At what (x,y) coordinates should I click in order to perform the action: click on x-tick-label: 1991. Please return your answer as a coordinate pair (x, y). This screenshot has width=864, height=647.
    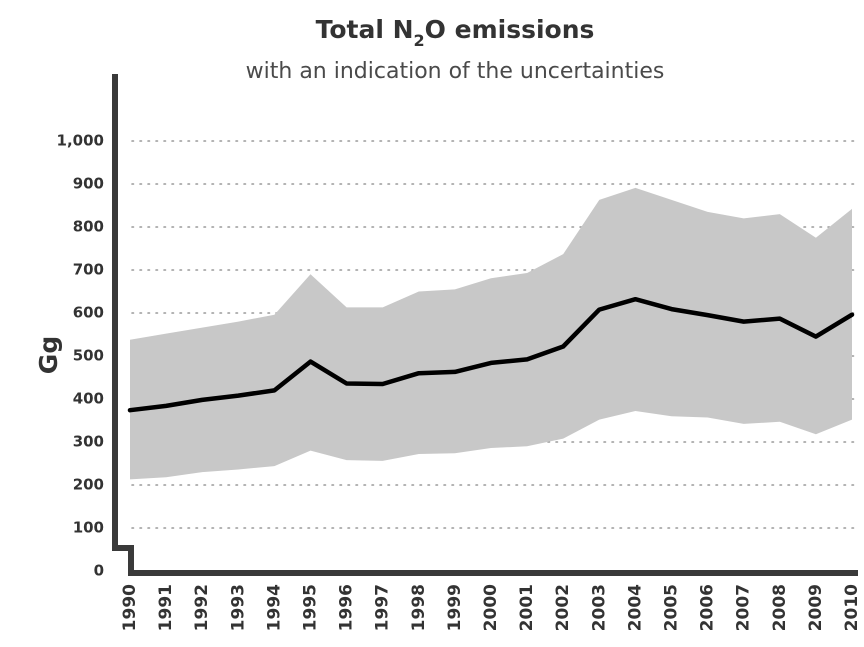
    Looking at the image, I should click on (166, 607).